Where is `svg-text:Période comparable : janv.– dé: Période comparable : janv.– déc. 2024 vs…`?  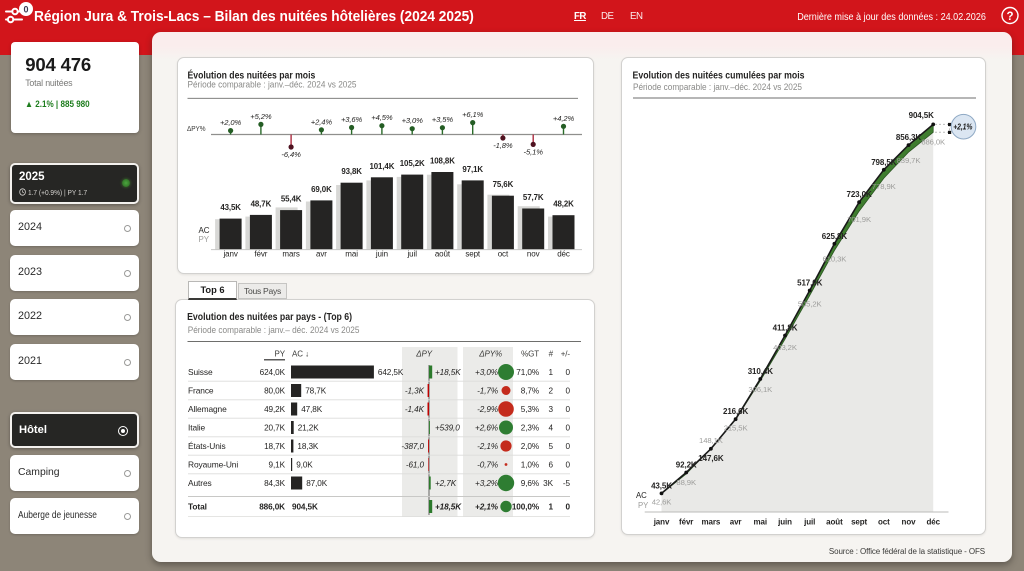 svg-text:Période comparable : janv.– dé: Période comparable : janv.– déc. 2024 vs… is located at coordinates (274, 330).